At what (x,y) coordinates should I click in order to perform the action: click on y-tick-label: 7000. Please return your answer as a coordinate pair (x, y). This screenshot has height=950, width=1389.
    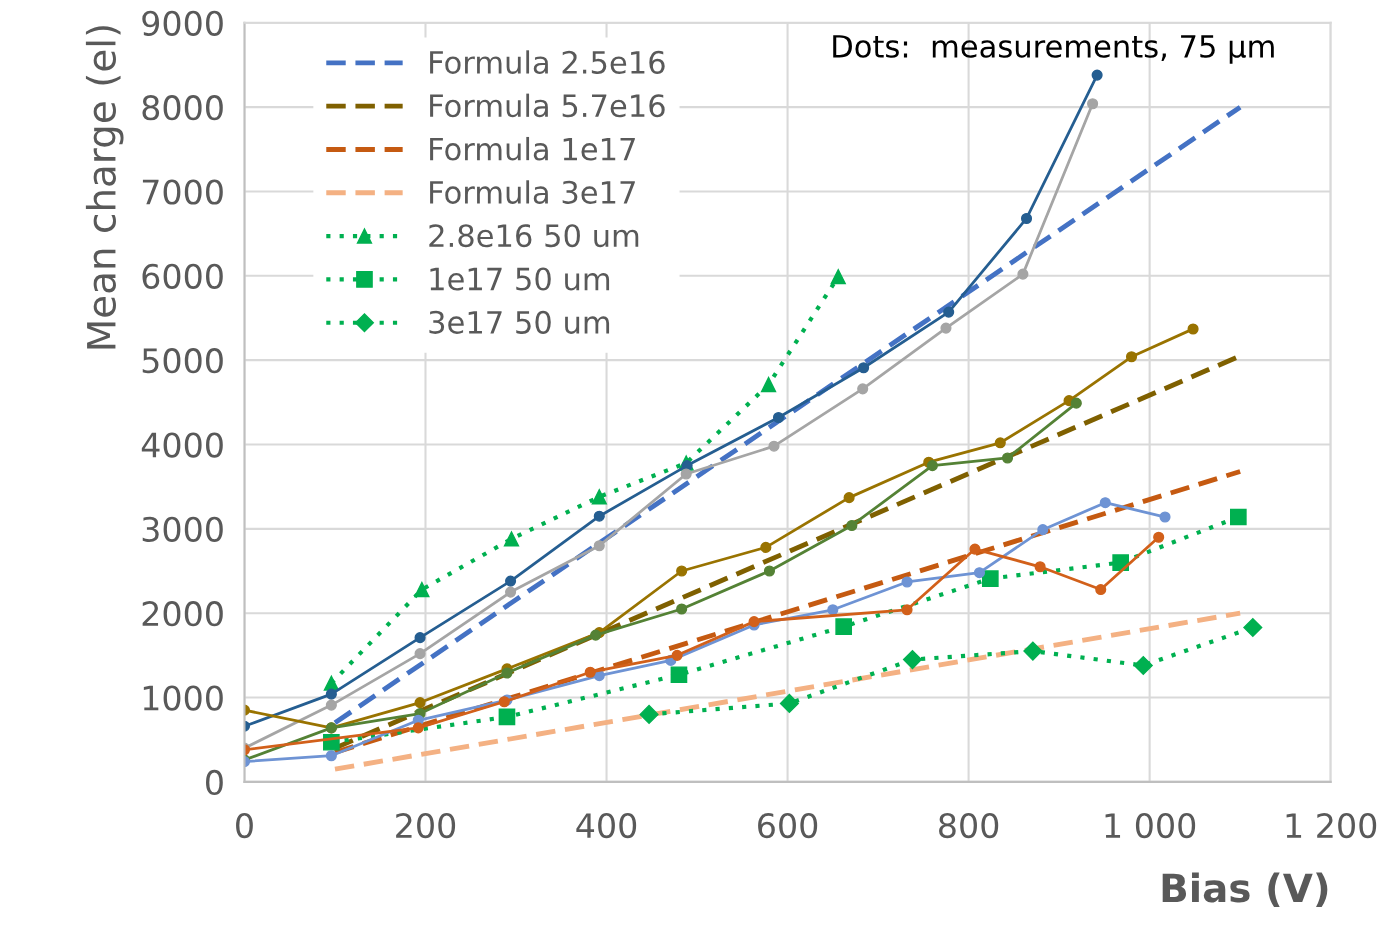
    Looking at the image, I should click on (182, 192).